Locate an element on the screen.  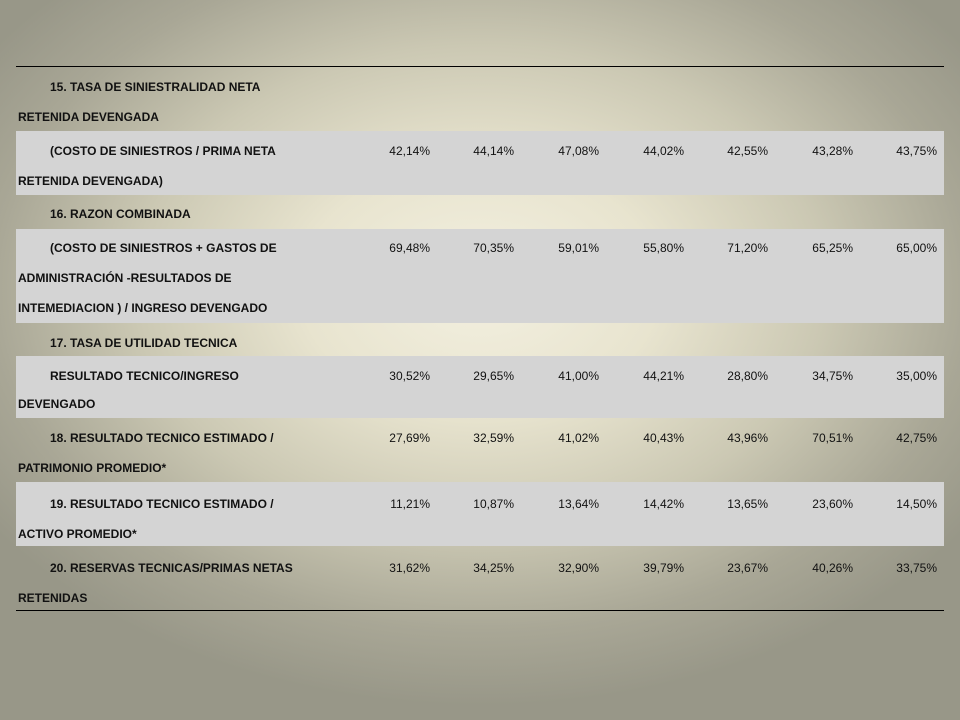
cell-value: 41,00% is located at coordinates (578, 376).